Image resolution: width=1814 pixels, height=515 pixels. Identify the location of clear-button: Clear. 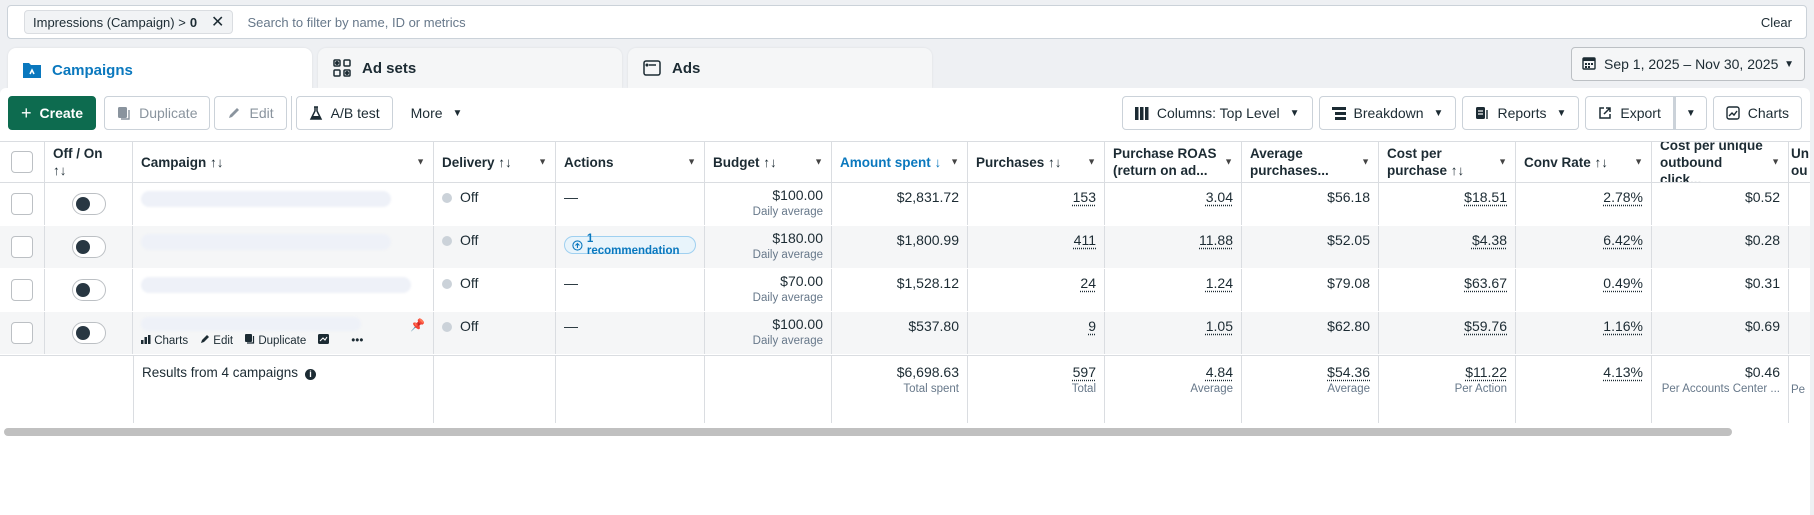
(1776, 22).